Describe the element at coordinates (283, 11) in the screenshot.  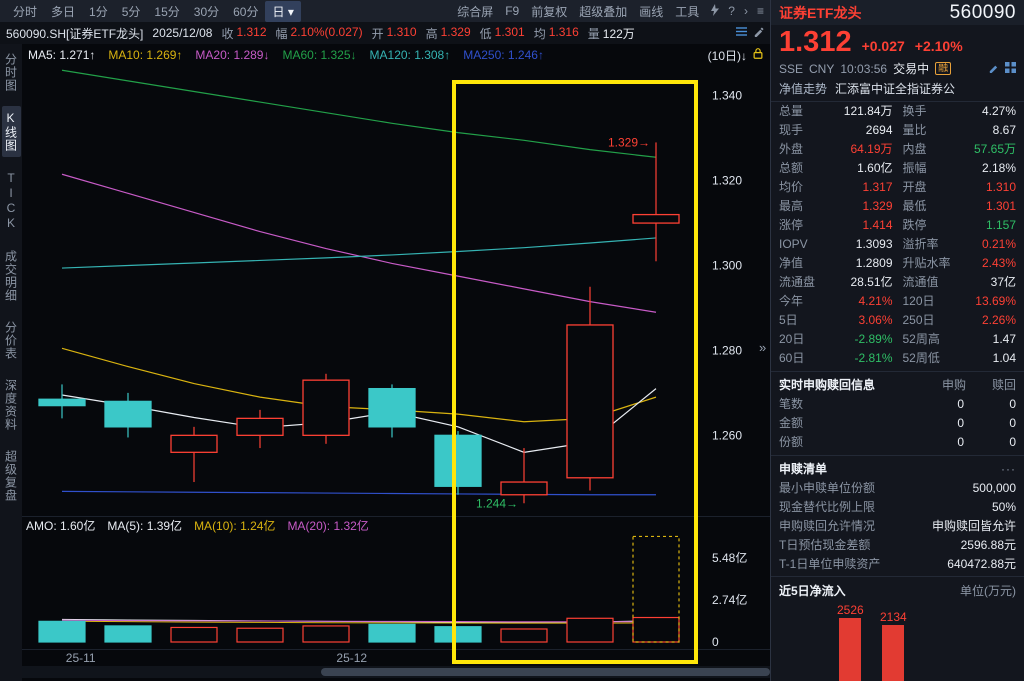
I see `period-tab-日: 日 ▾` at that location.